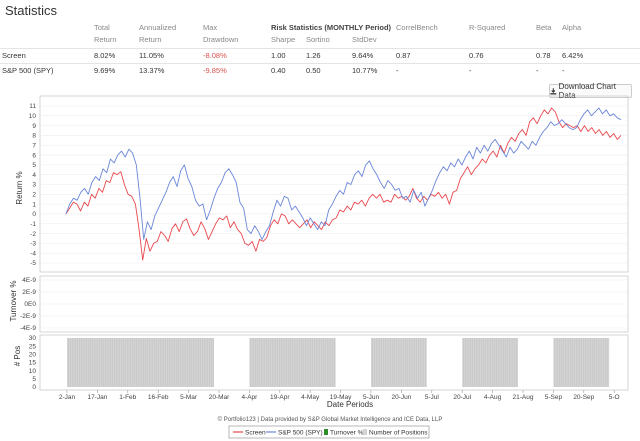  What do you see at coordinates (158, 397) in the screenshot?
I see `x-tick-label: 16-Feb` at bounding box center [158, 397].